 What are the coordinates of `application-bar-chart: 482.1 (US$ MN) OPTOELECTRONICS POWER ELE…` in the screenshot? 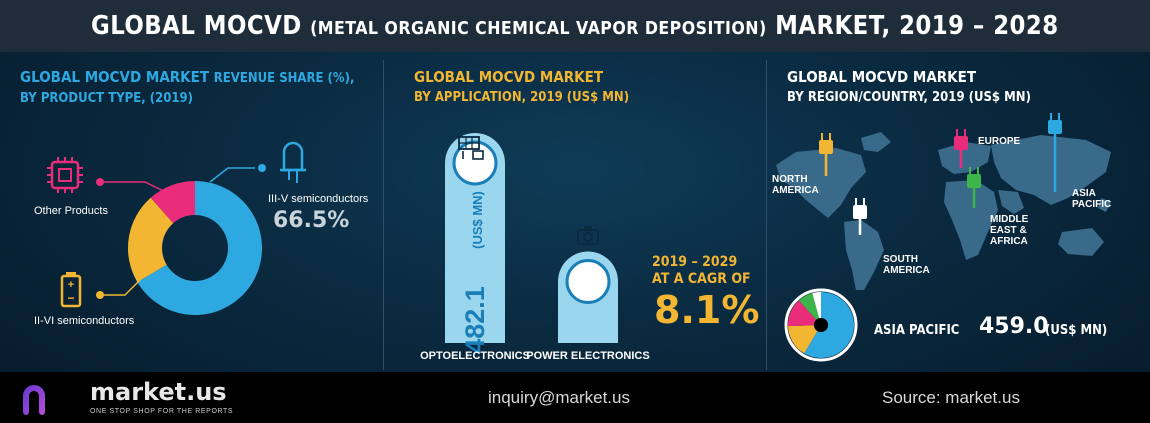 It's located at (535, 247).